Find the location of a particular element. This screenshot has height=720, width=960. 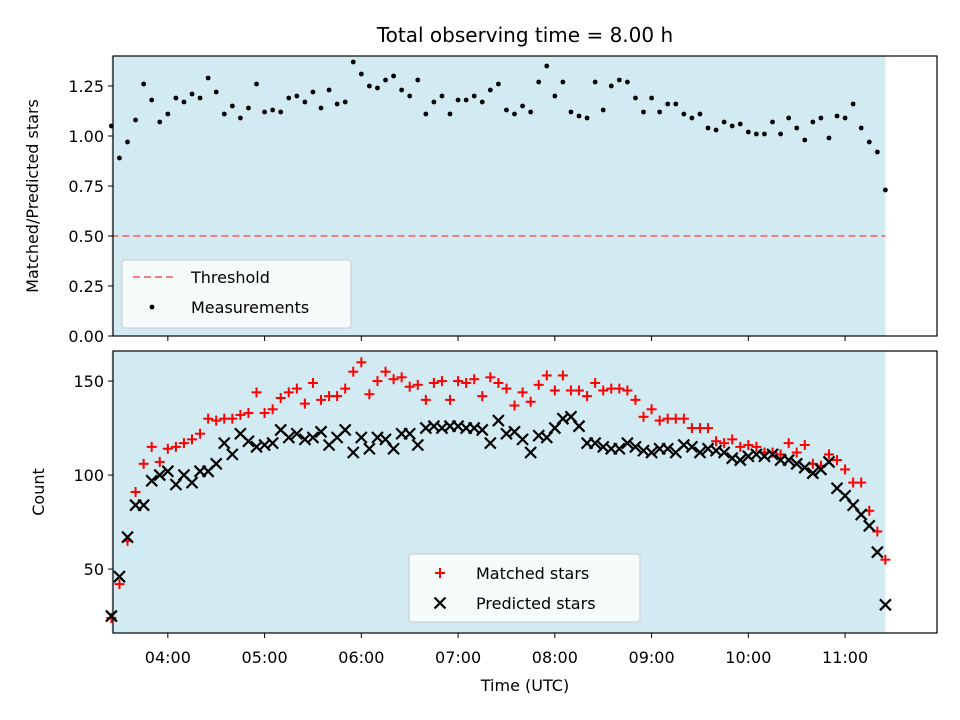

bottom-x-tick-label: 08:00 is located at coordinates (555, 657).